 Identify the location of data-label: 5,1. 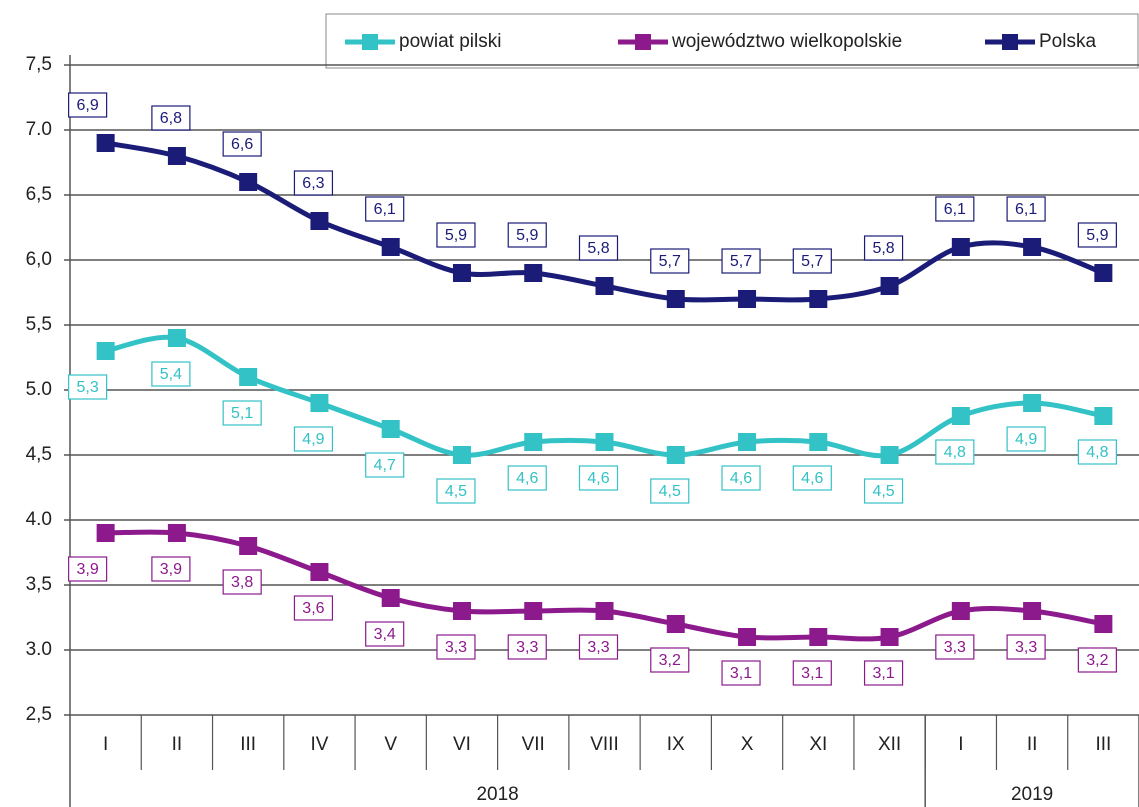
(242, 413).